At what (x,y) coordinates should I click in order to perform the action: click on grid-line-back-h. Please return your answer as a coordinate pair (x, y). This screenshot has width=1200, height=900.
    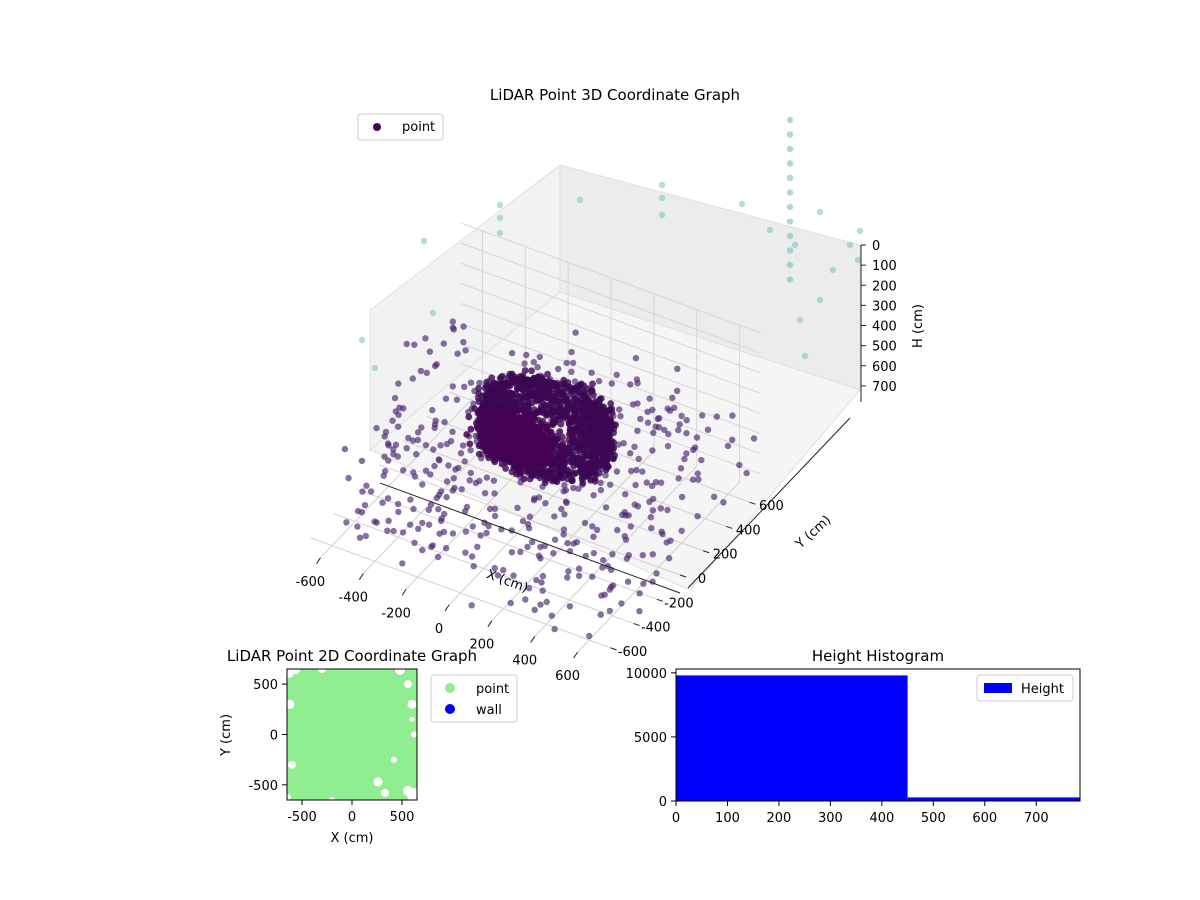
    Looking at the image, I should click on (611, 318).